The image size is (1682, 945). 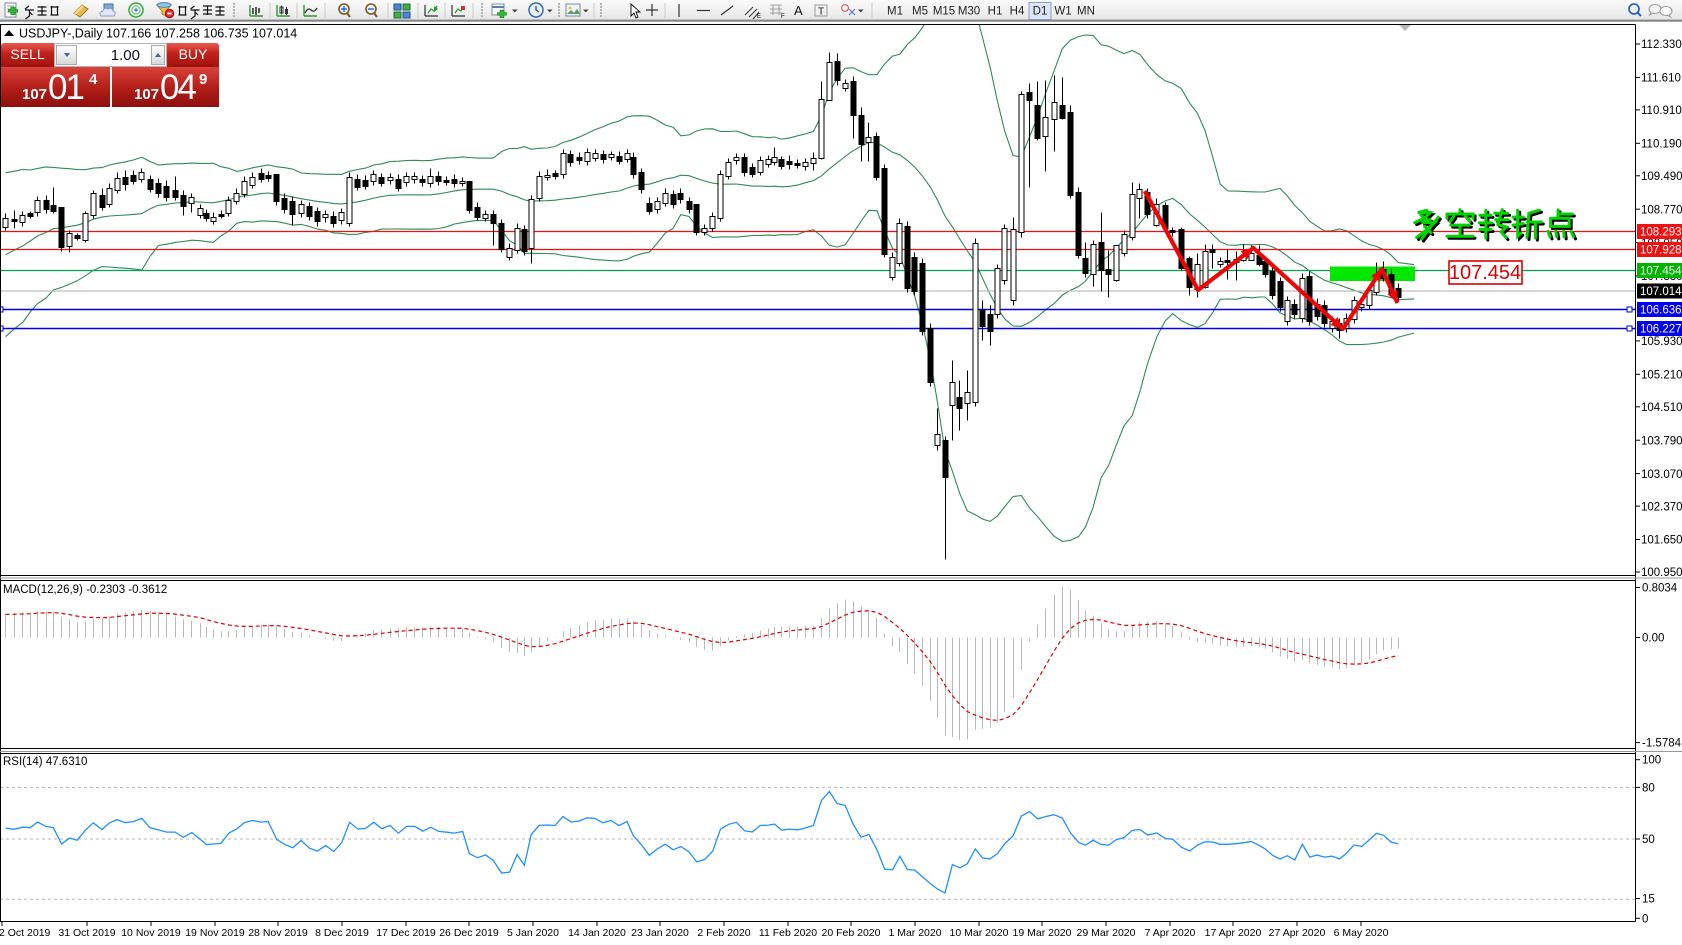 I want to click on svg-text: 108.770, so click(x=1661, y=210).